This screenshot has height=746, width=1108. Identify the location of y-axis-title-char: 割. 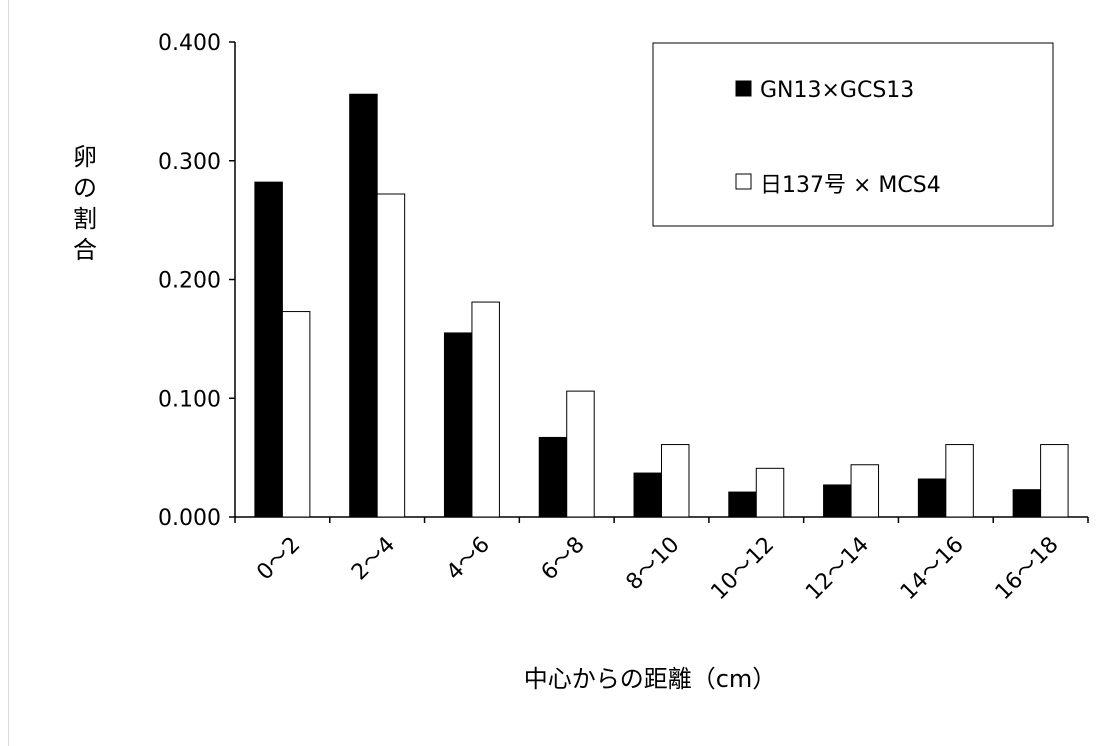
(85, 219).